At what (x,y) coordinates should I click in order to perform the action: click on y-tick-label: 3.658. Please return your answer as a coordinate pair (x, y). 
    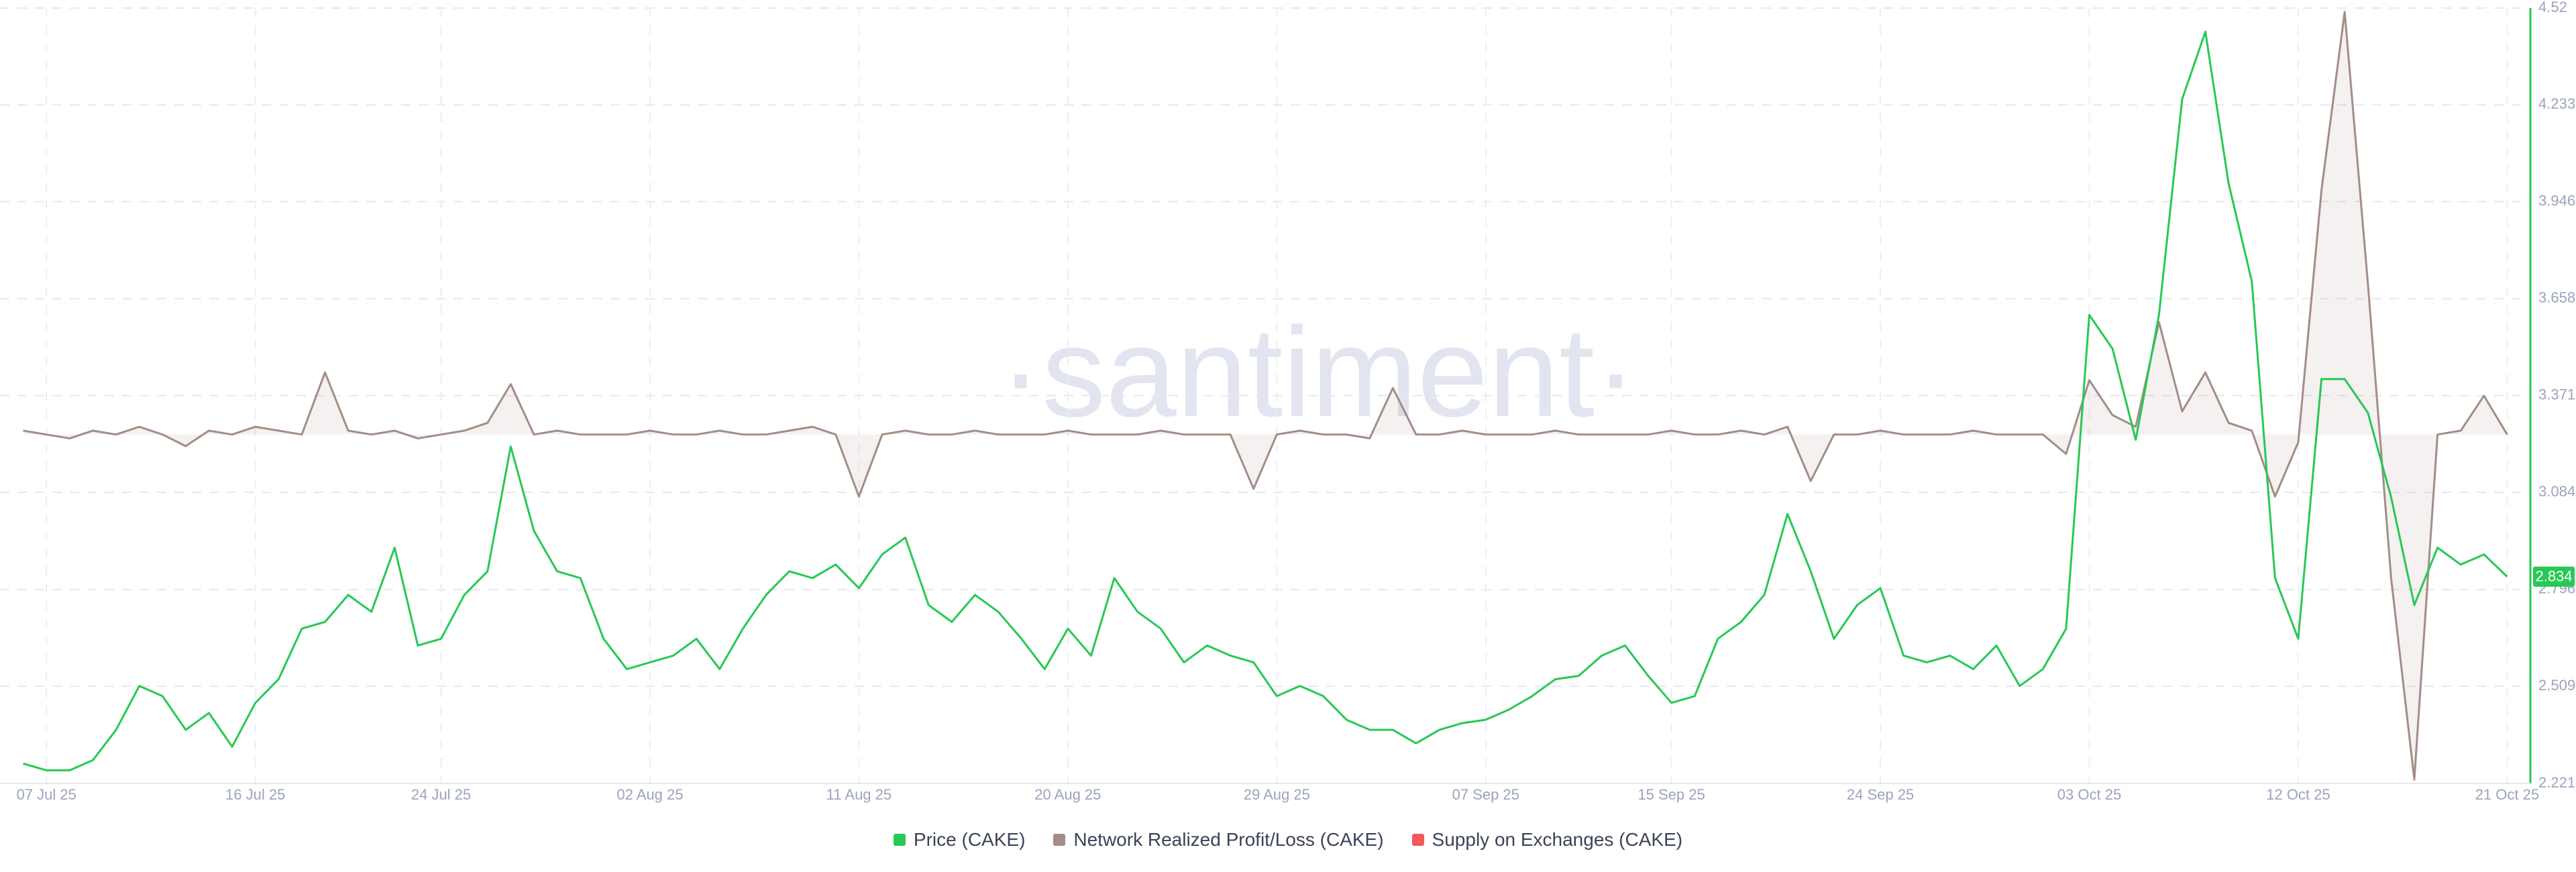
    Looking at the image, I should click on (2556, 298).